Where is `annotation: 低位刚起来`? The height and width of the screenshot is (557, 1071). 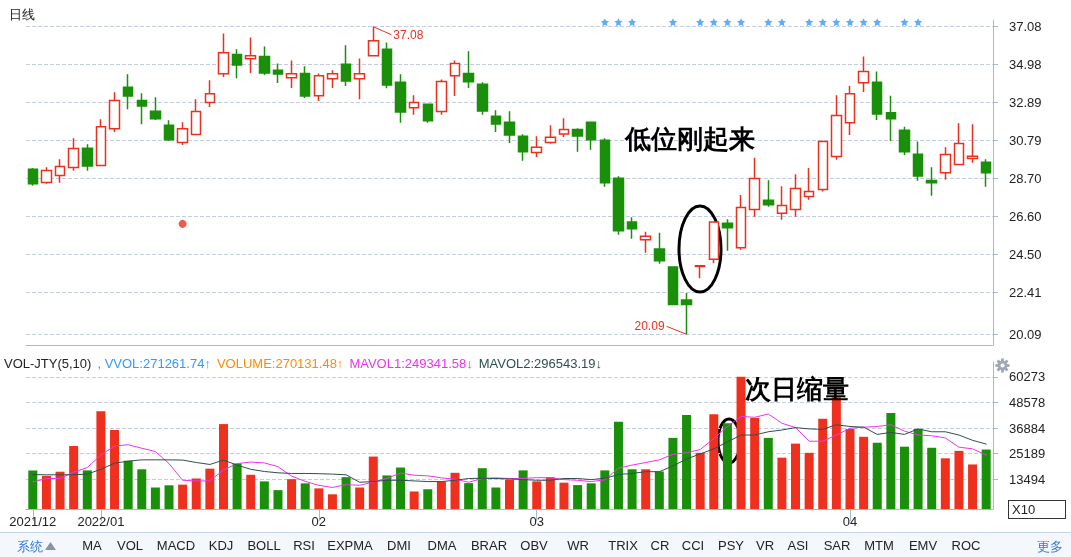
annotation: 低位刚起来 is located at coordinates (690, 139).